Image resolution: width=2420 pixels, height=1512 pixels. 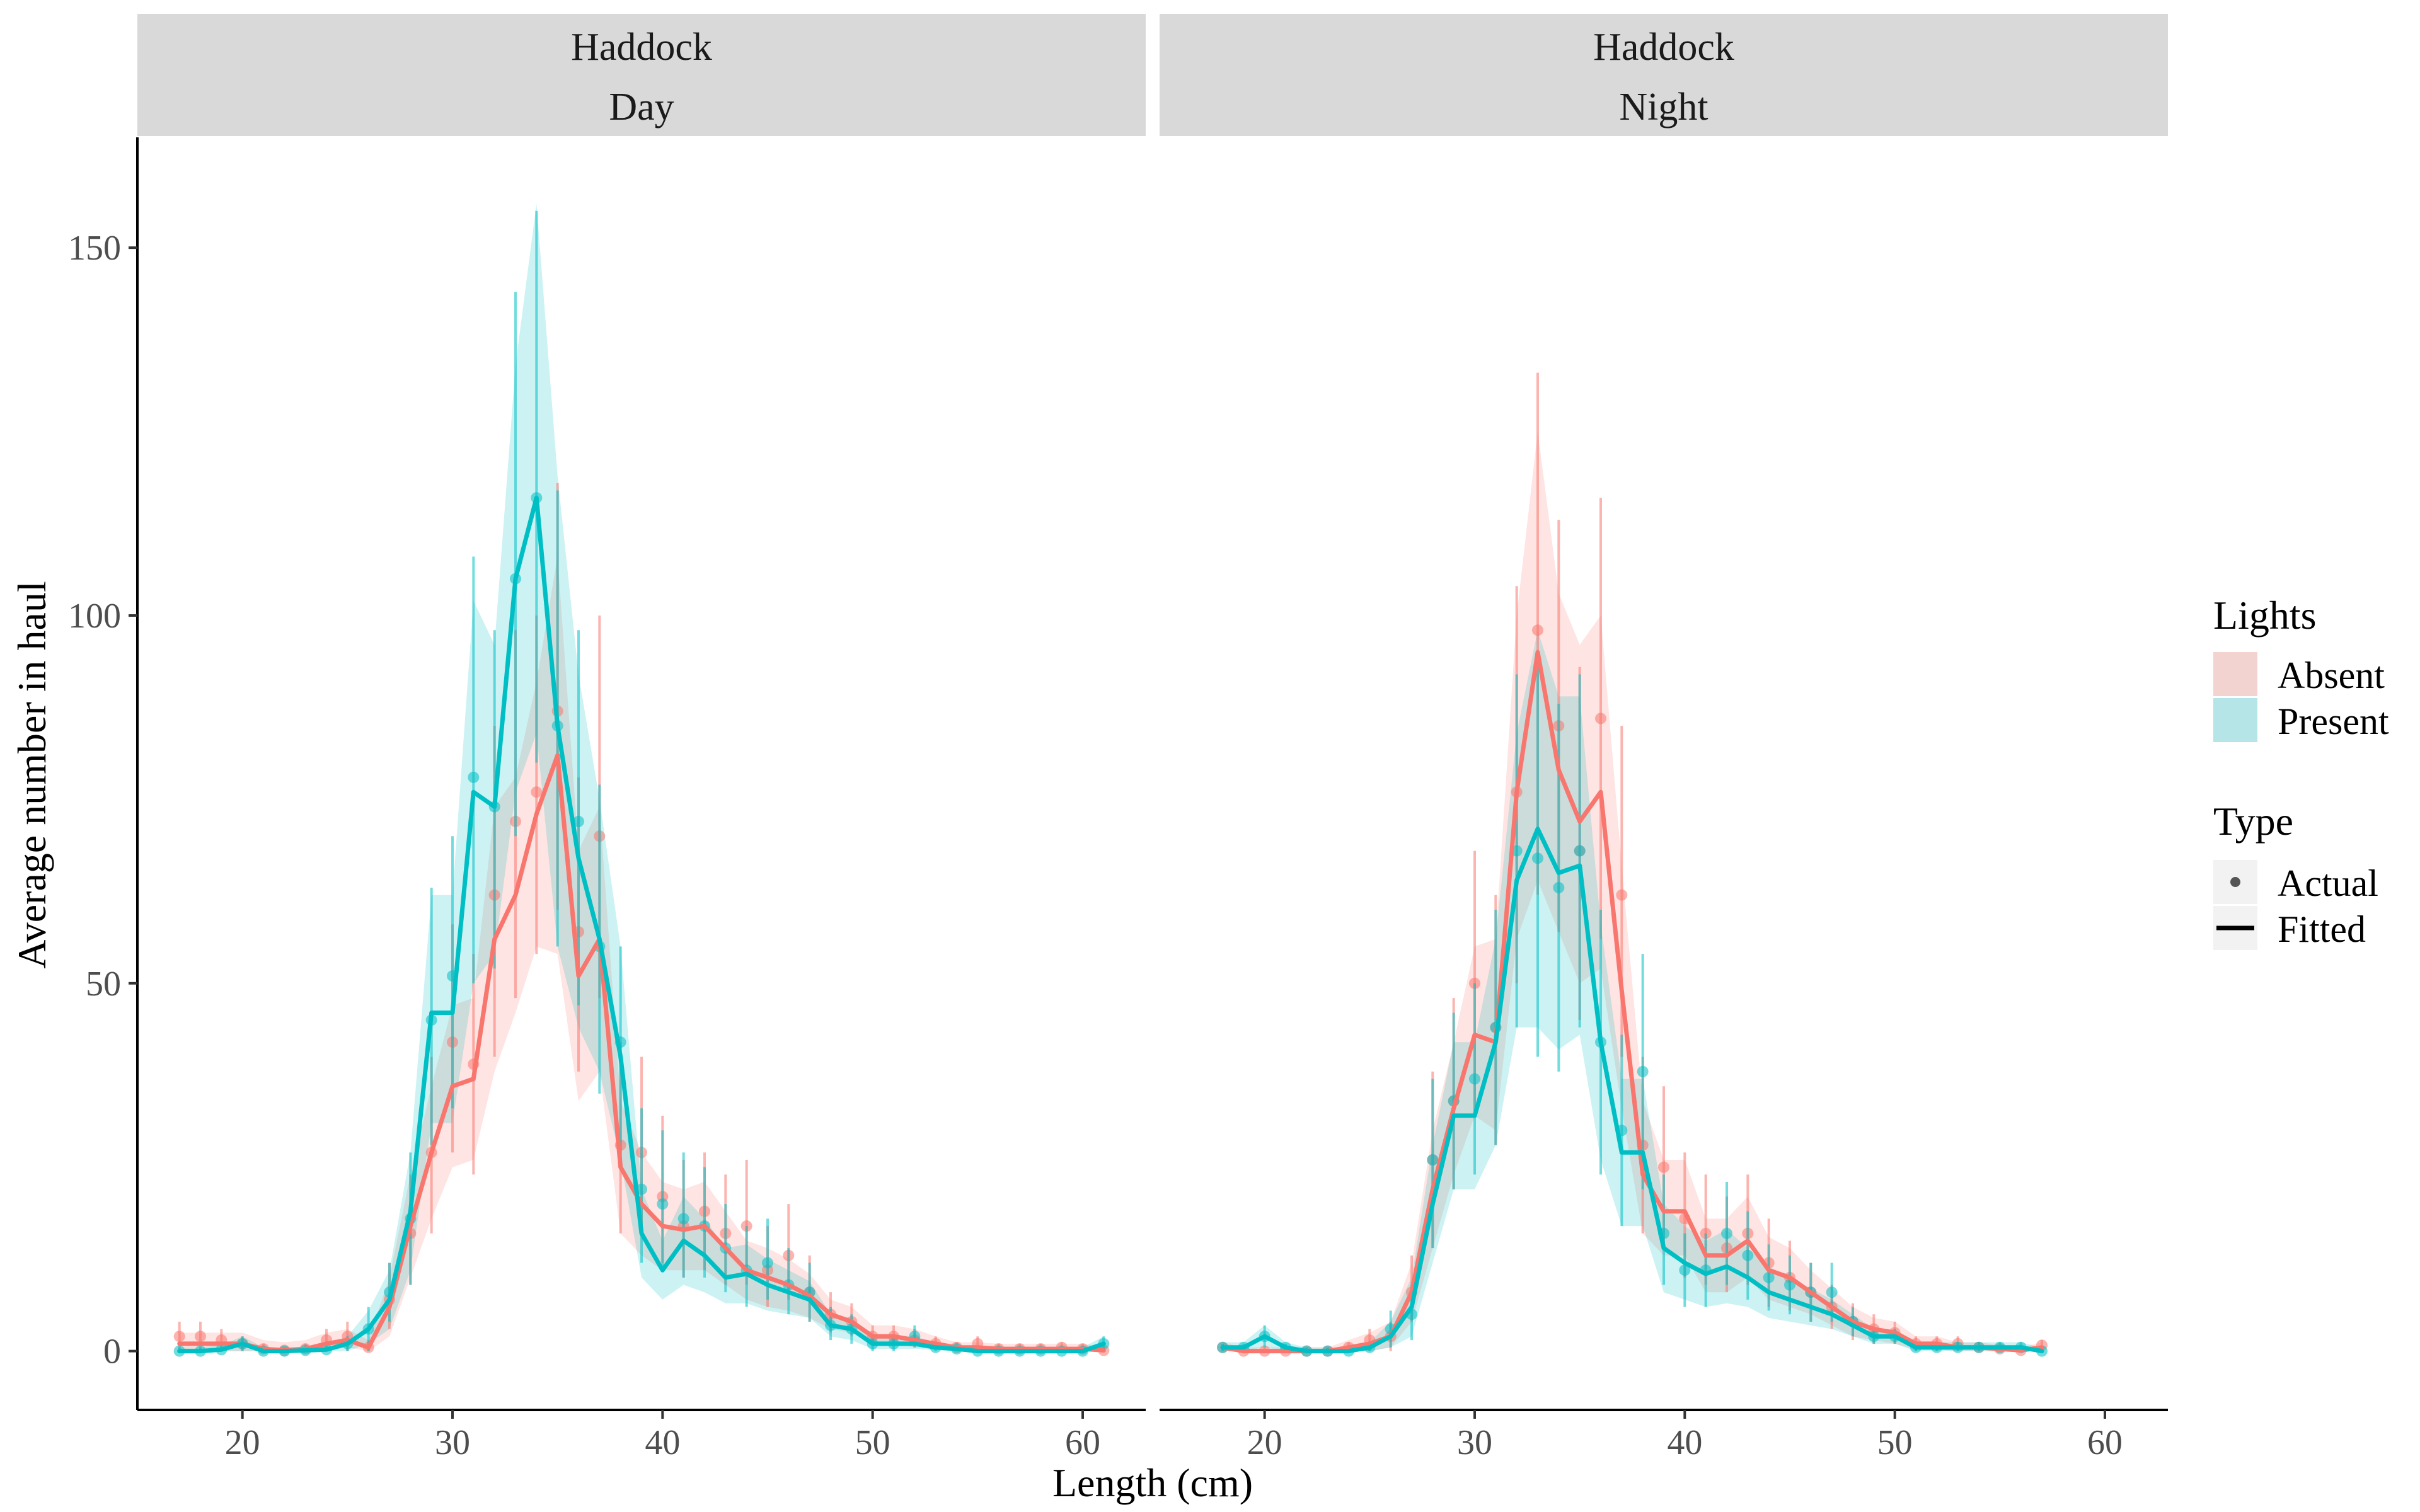 I want to click on y-tick-label: 0, so click(x=112, y=1352).